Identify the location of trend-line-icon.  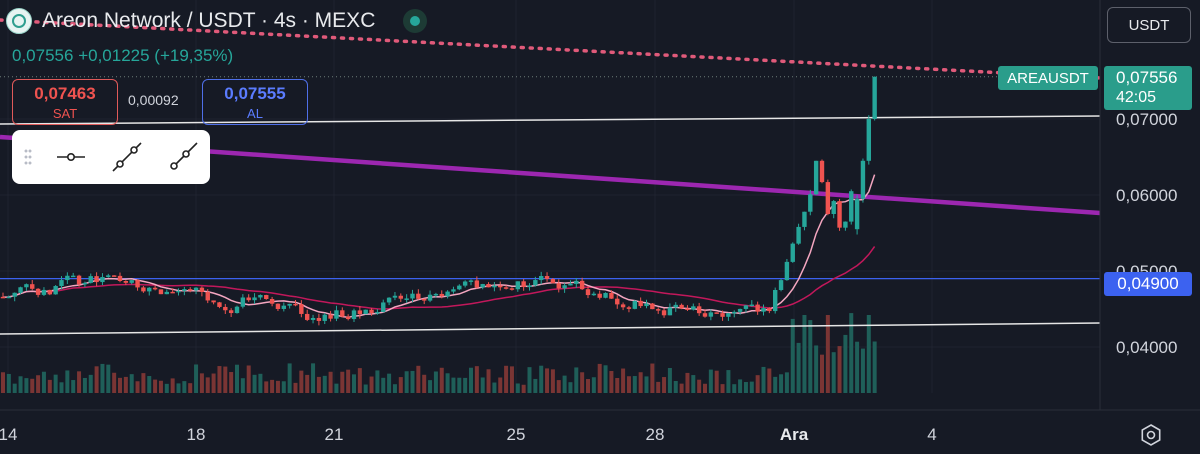
(127, 157).